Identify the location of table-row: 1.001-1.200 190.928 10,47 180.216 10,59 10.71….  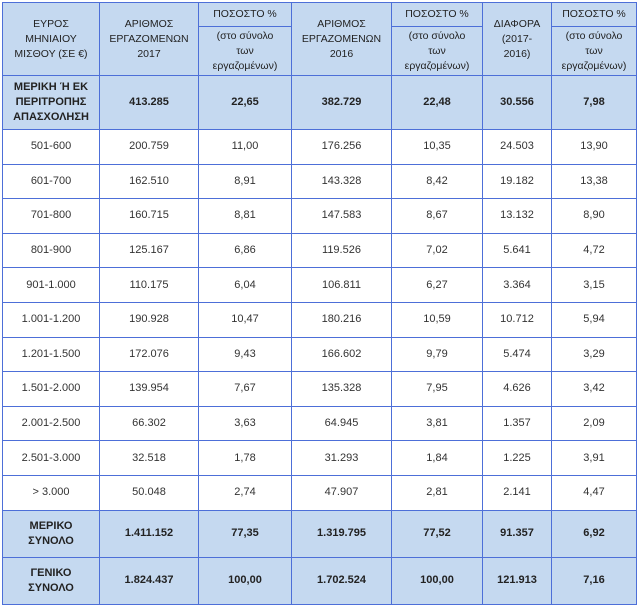
(319, 319).